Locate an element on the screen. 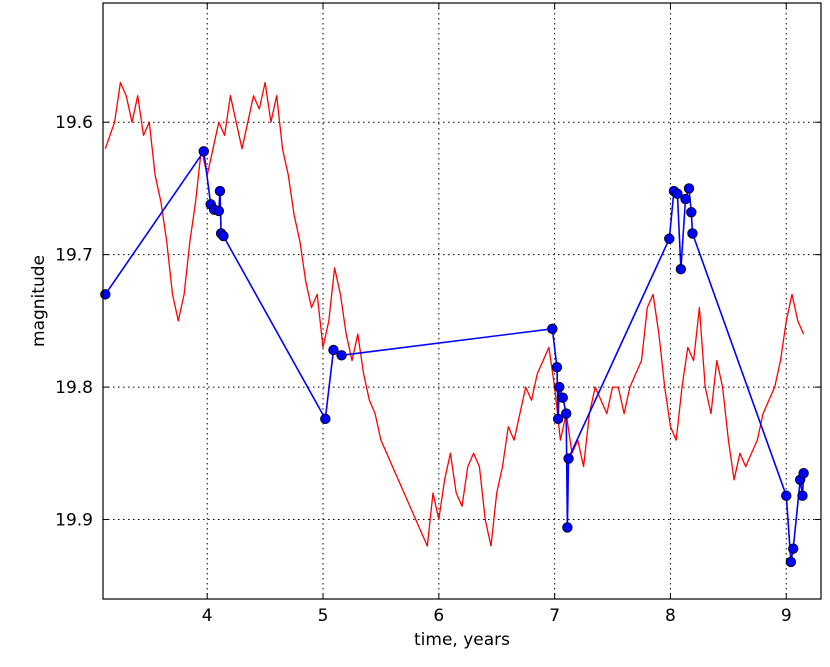  y-tick-label: 19.8 is located at coordinates (74, 388).